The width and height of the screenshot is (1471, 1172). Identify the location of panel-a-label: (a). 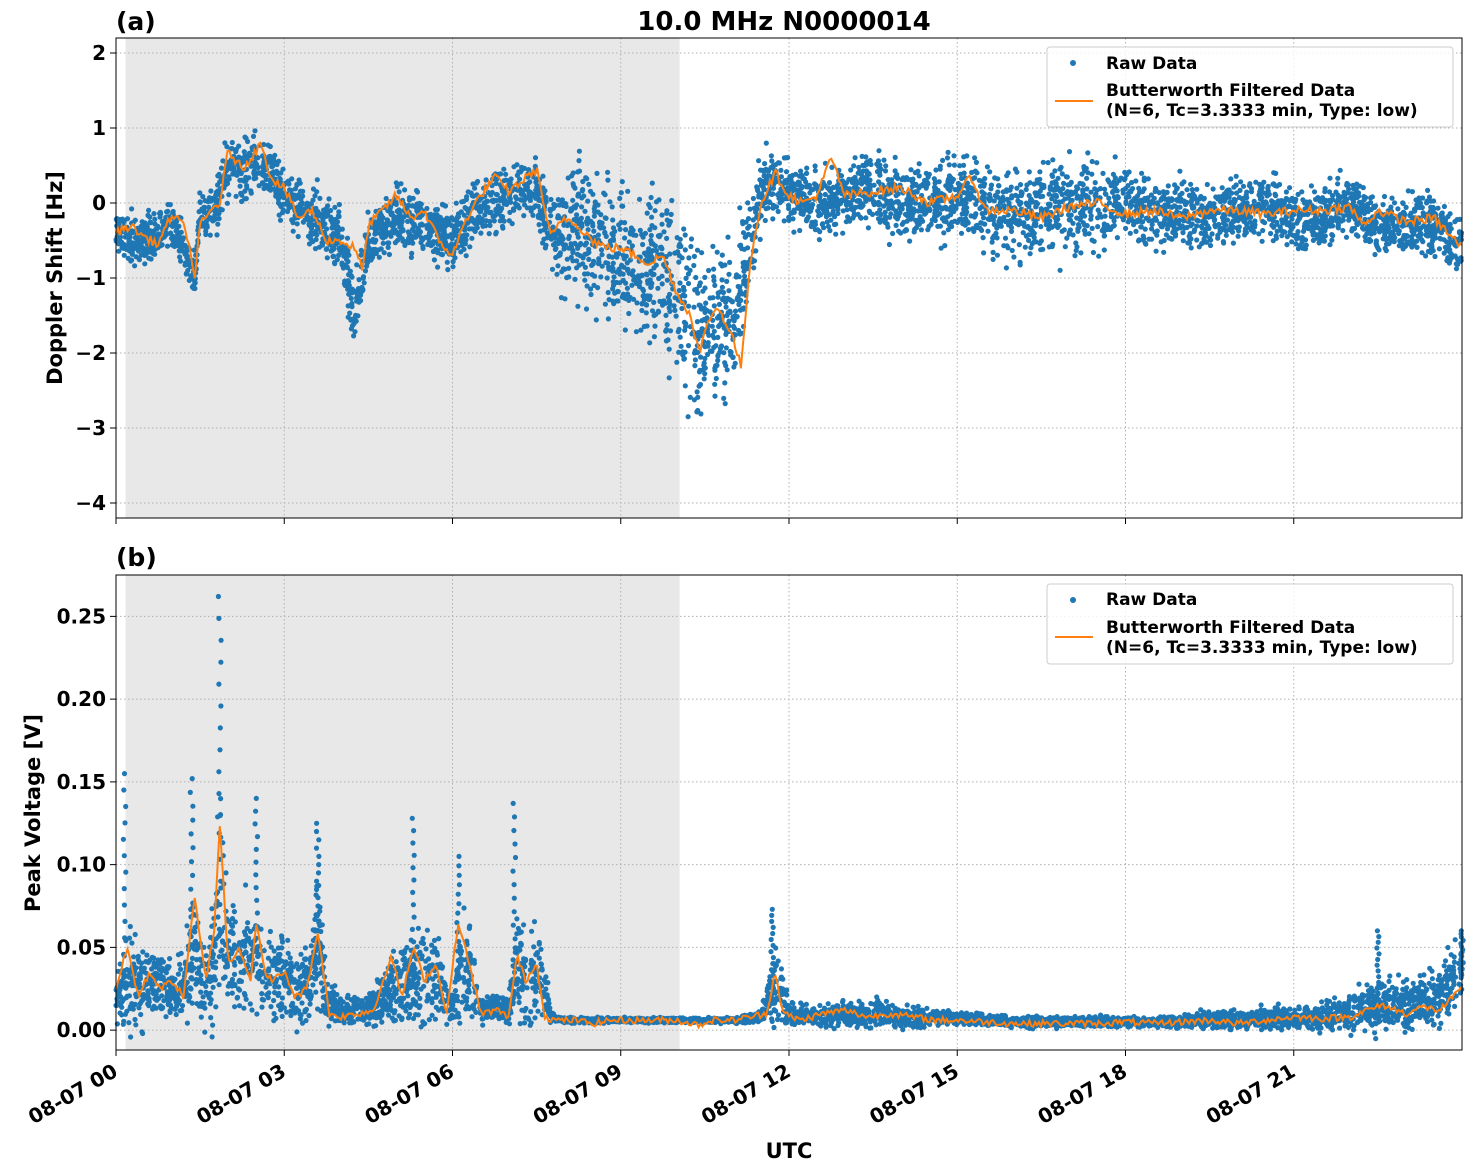
(136, 21).